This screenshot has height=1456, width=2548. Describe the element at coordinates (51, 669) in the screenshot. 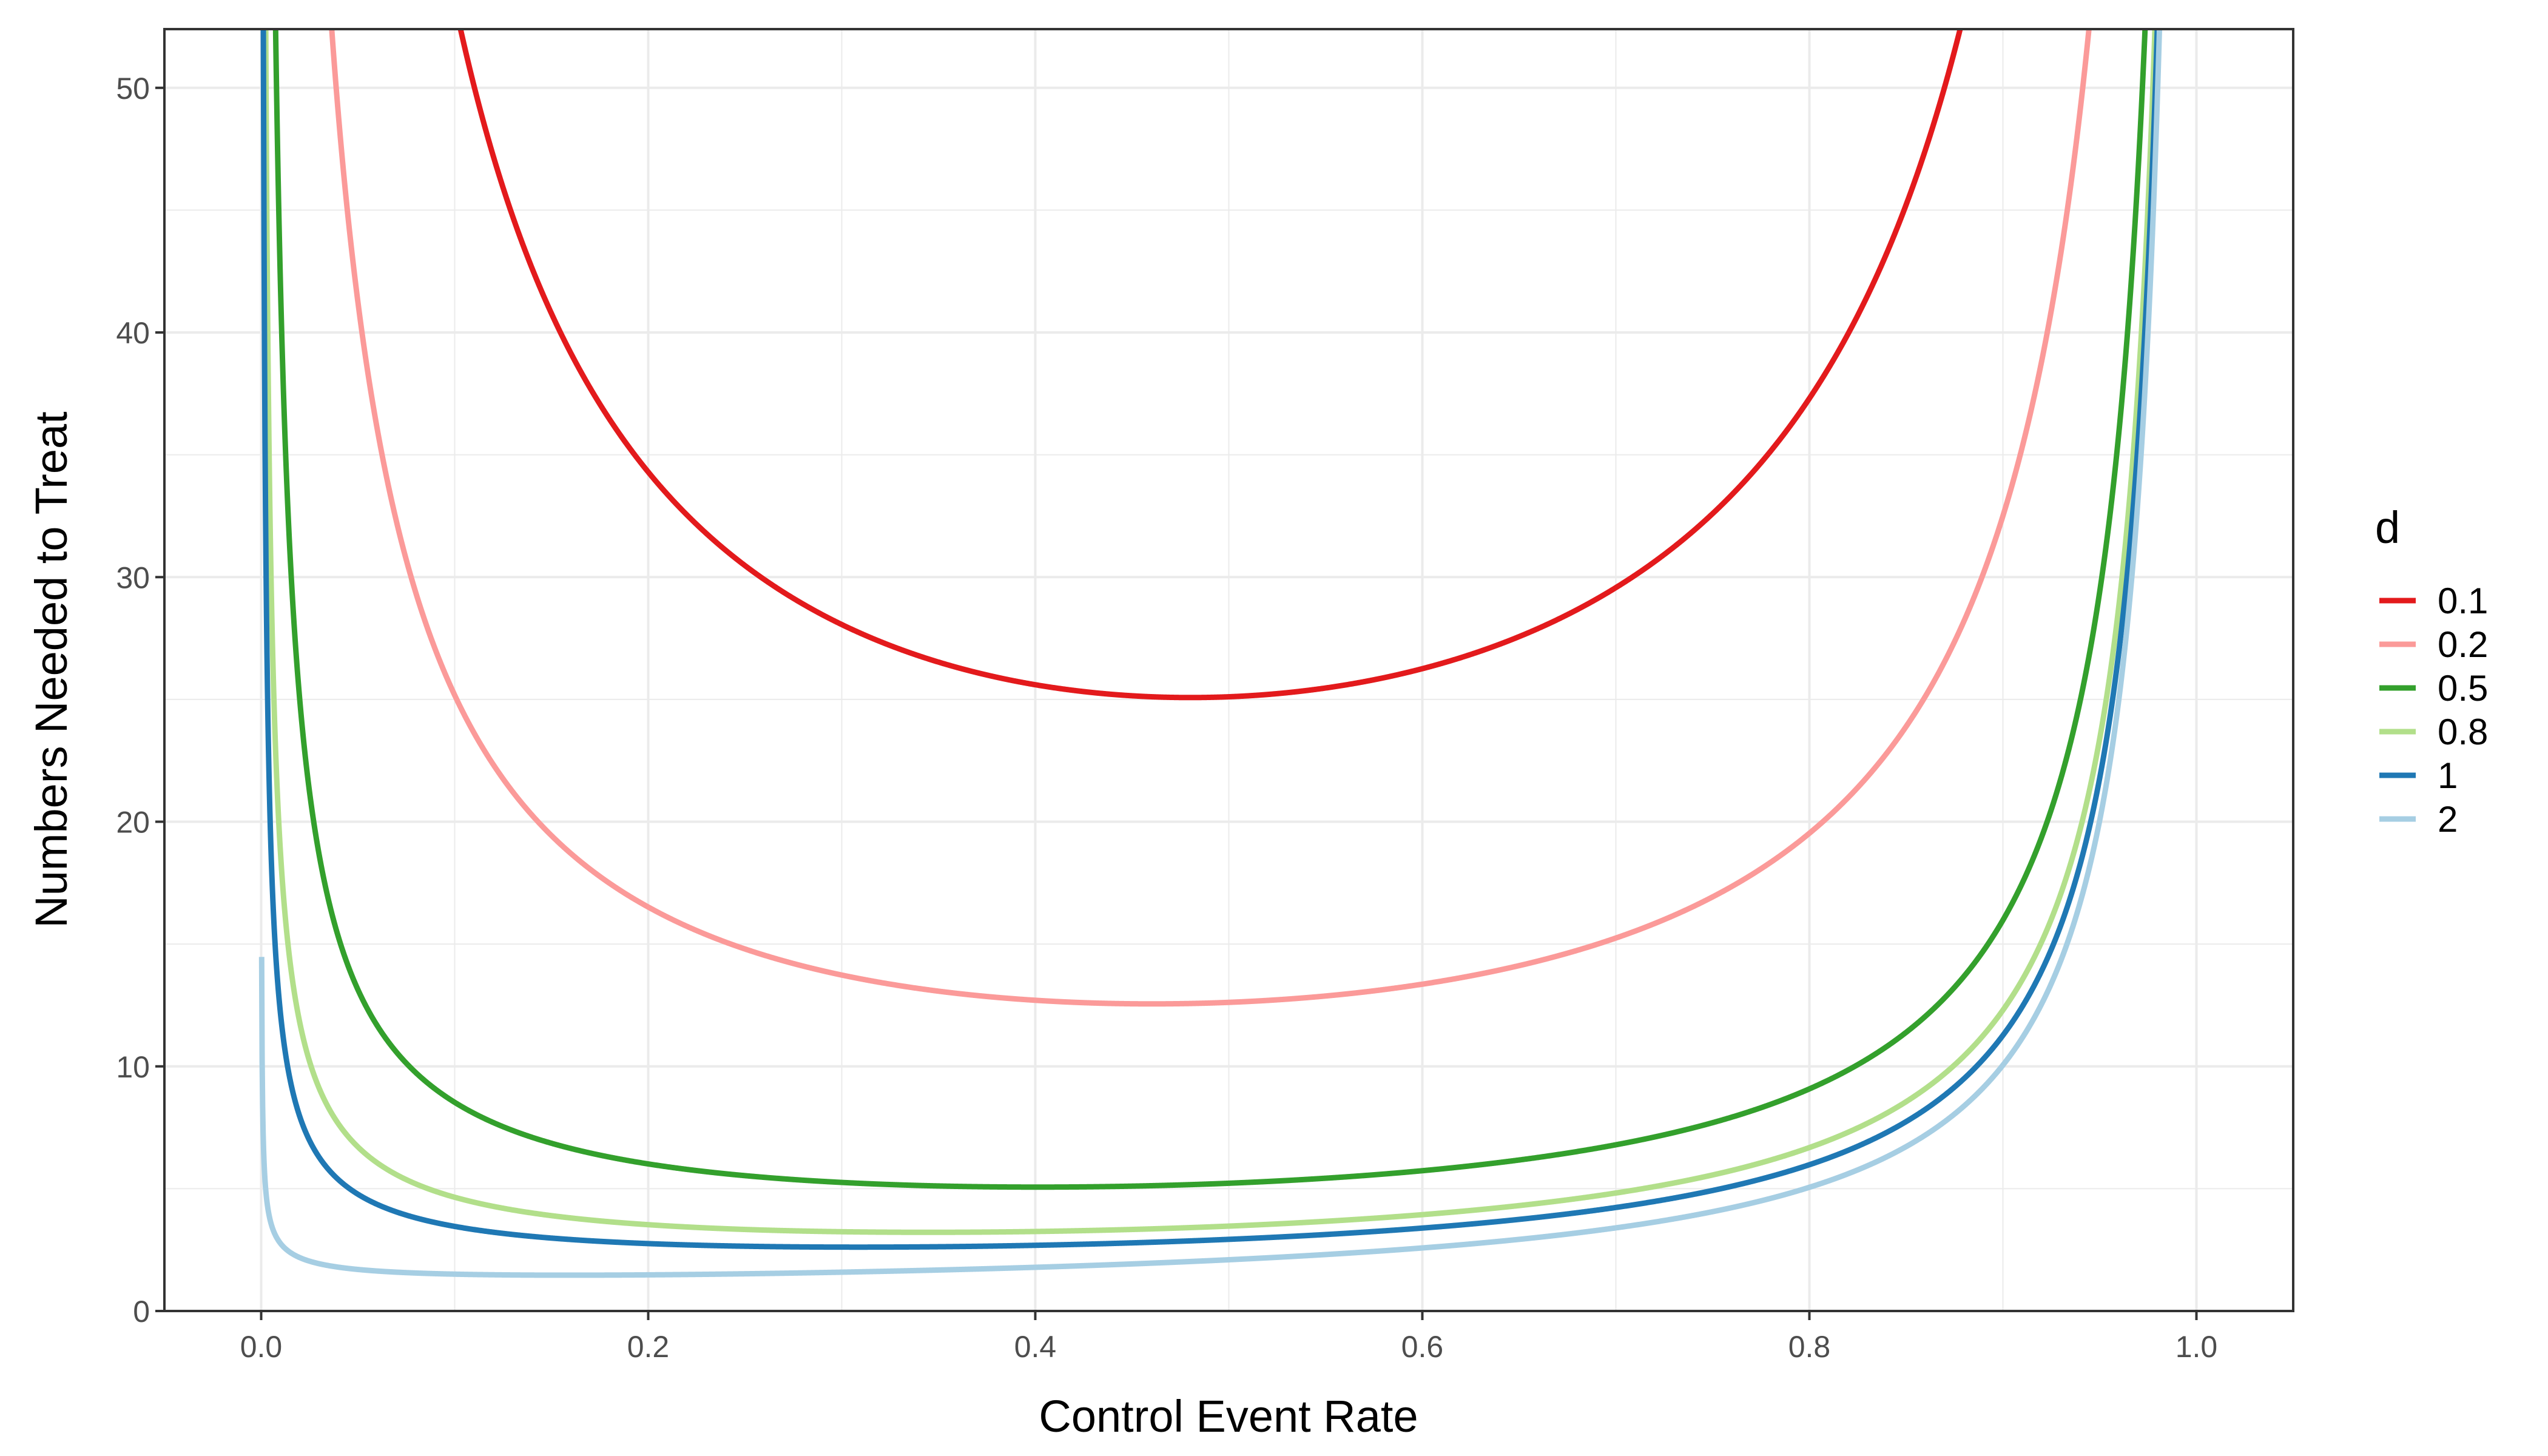

I see `y-axis-title: Numbers Needed to Treat` at that location.